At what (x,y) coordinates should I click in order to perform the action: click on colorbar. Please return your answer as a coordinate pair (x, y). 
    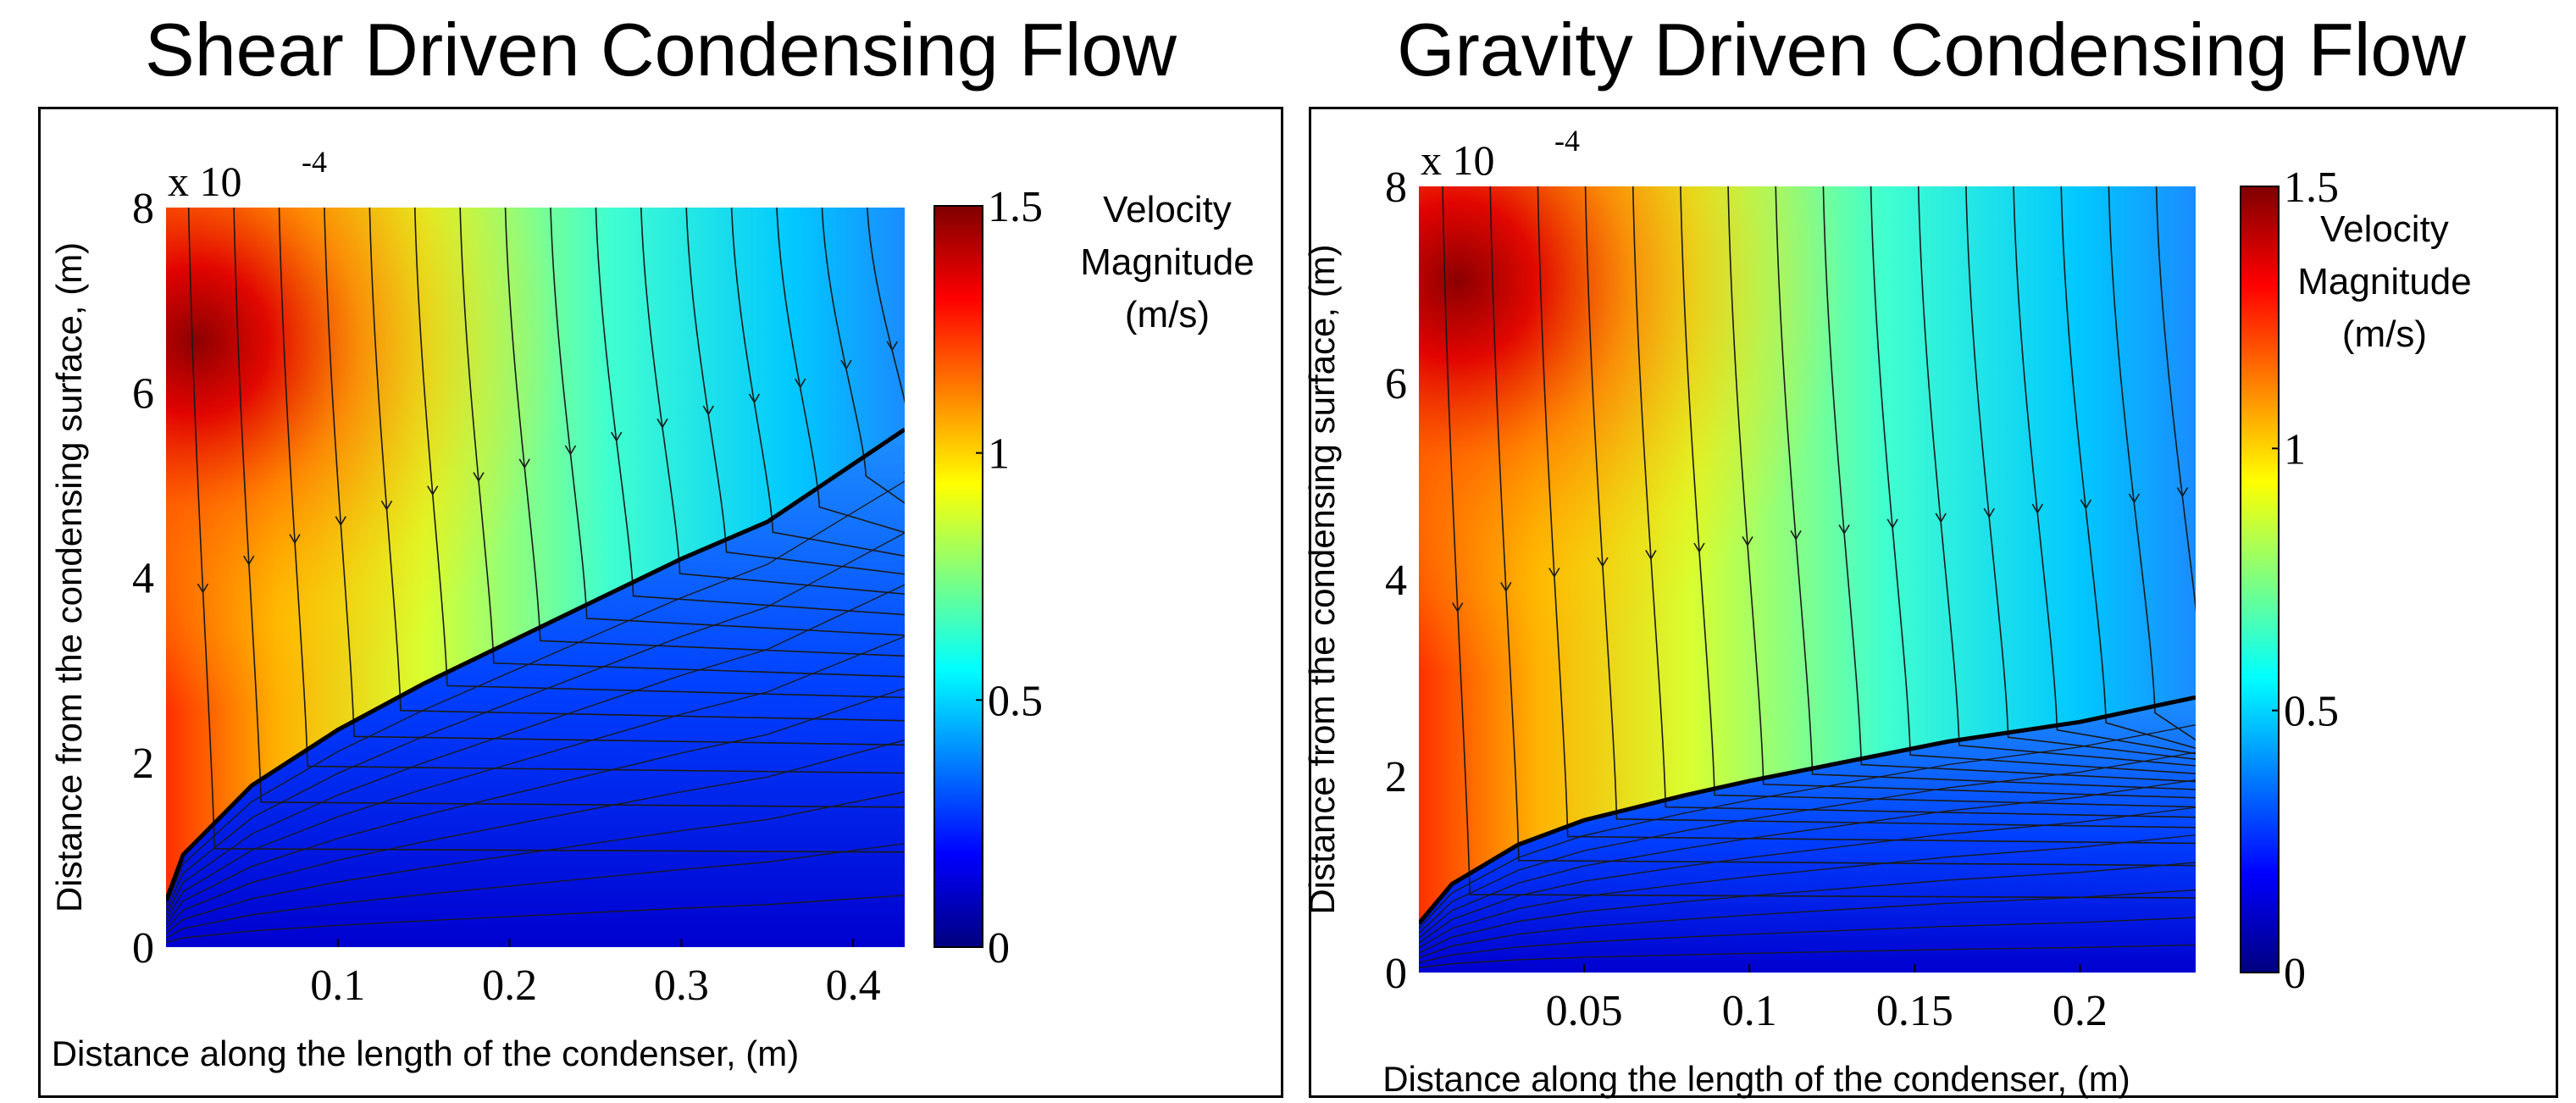
    Looking at the image, I should click on (958, 576).